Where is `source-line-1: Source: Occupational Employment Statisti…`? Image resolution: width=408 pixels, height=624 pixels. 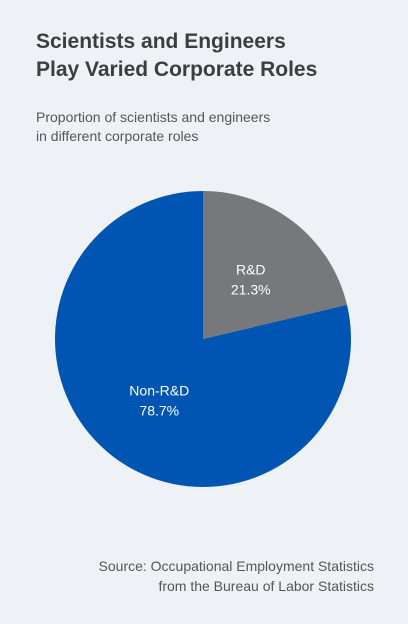
source-line-1: Source: Occupational Employment Statisti… is located at coordinates (236, 566).